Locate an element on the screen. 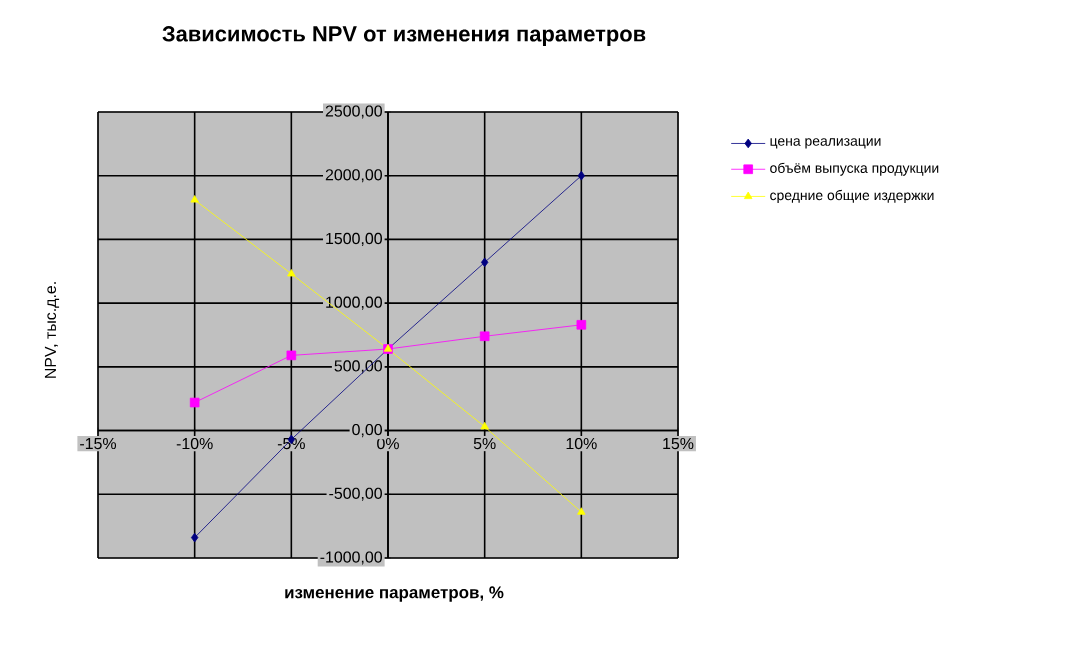 This screenshot has width=1090, height=672. chart-title: Зависимость NPV от изменения параметров is located at coordinates (404, 36).